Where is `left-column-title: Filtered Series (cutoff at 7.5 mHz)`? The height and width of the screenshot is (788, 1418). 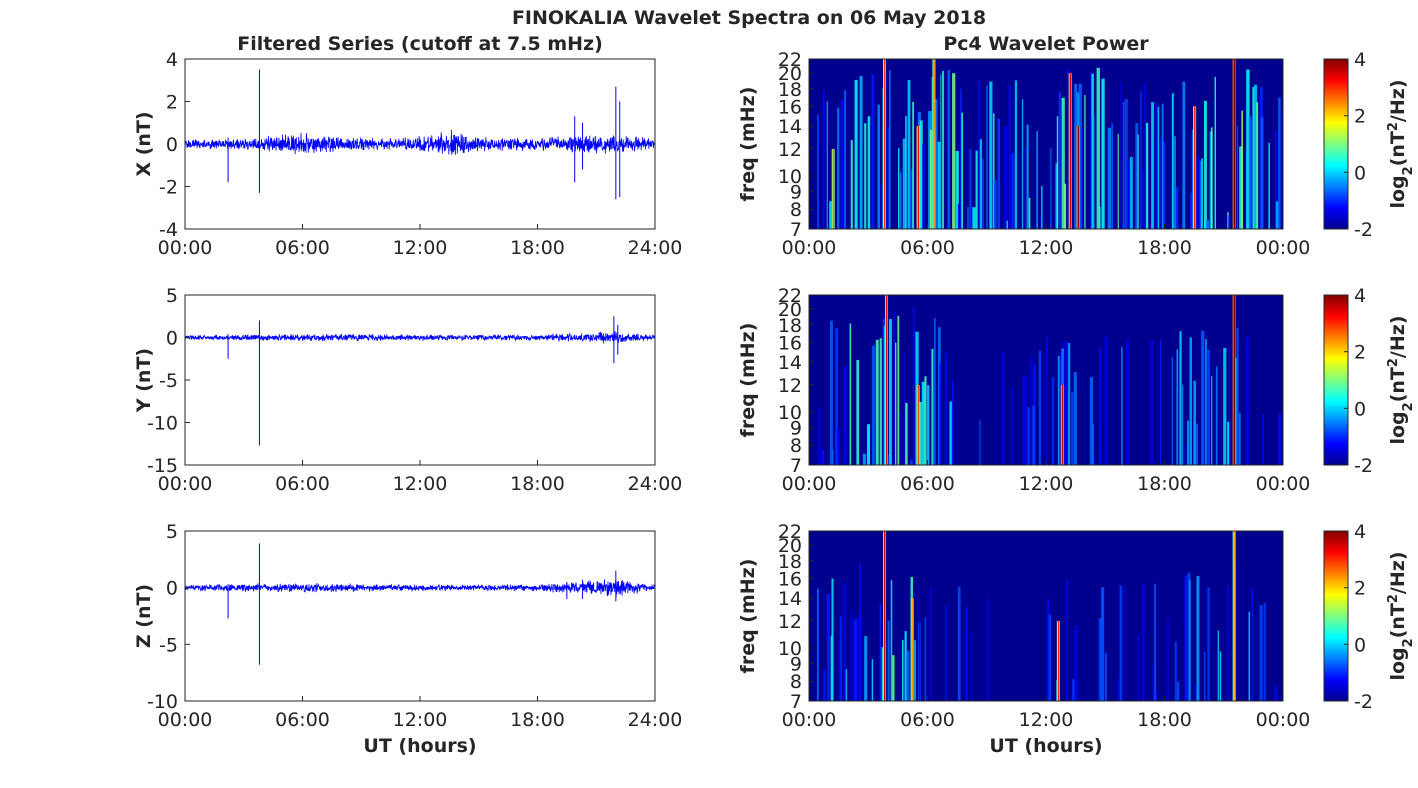
left-column-title: Filtered Series (cutoff at 7.5 mHz) is located at coordinates (420, 44).